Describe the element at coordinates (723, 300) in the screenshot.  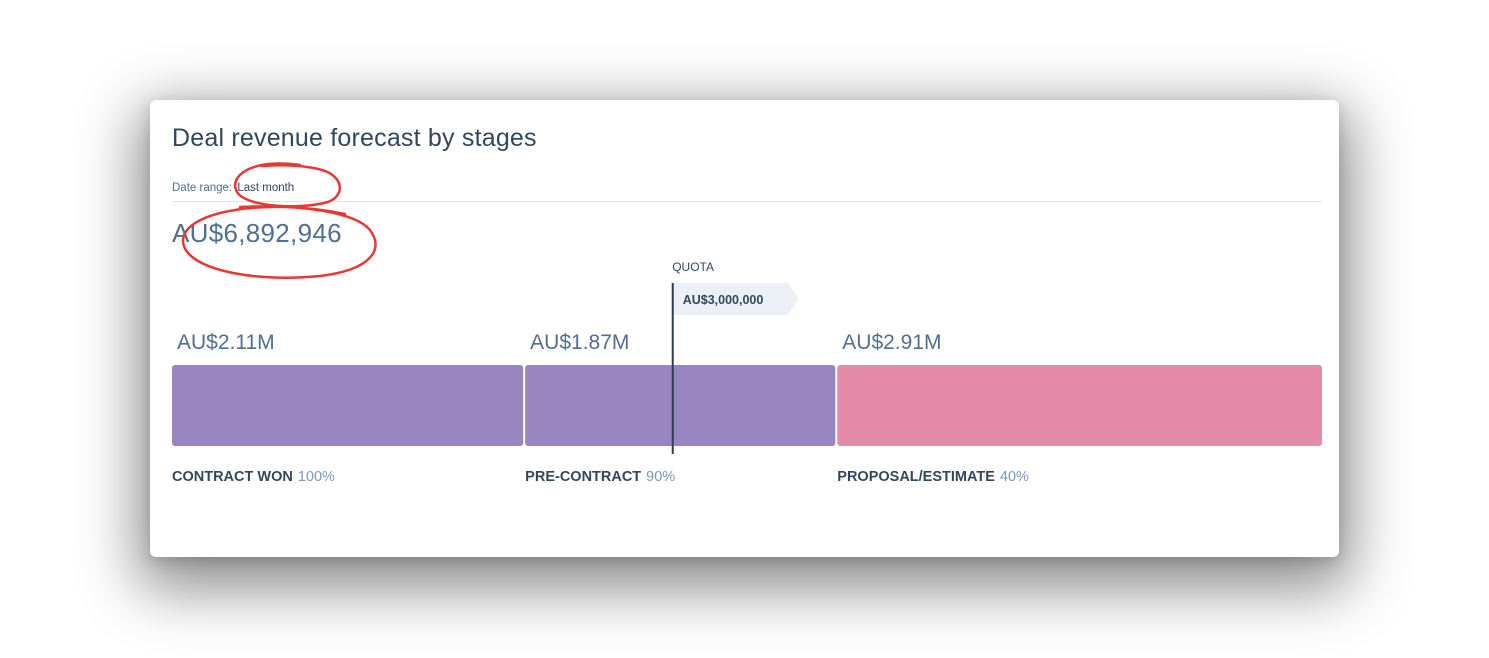
I see `quota-value-label: AU$3,000,000` at that location.